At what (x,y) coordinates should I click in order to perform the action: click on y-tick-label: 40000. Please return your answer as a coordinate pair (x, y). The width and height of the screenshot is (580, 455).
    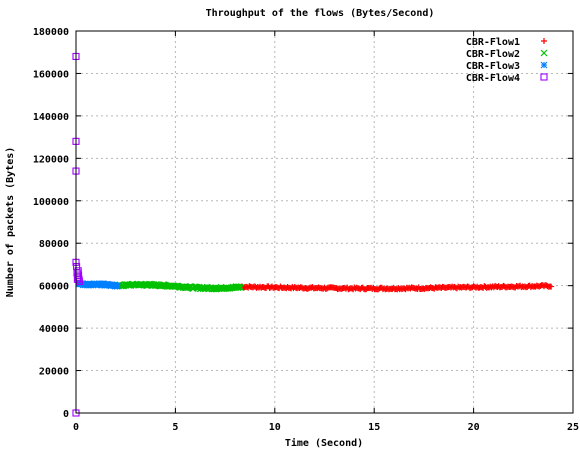
    Looking at the image, I should click on (54, 329).